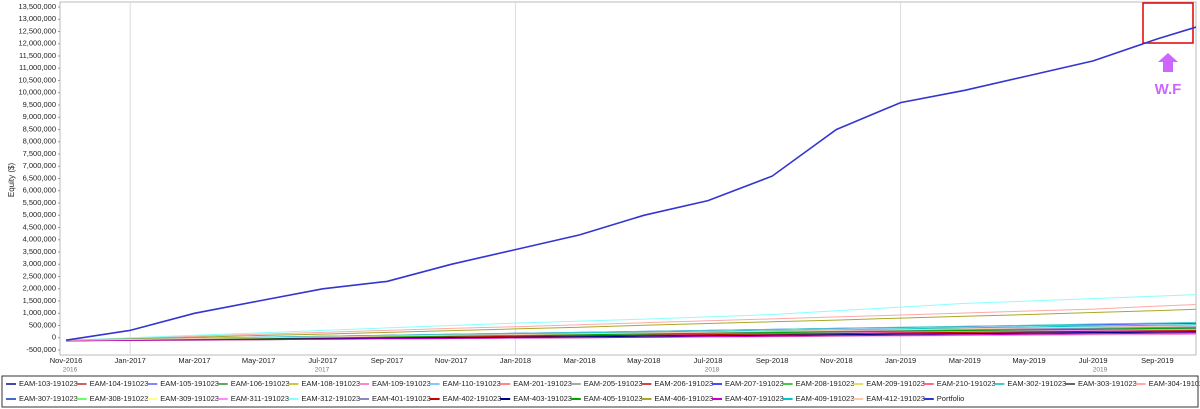  What do you see at coordinates (119, 398) in the screenshot?
I see `legend-label: EAM-308-191023` at bounding box center [119, 398].